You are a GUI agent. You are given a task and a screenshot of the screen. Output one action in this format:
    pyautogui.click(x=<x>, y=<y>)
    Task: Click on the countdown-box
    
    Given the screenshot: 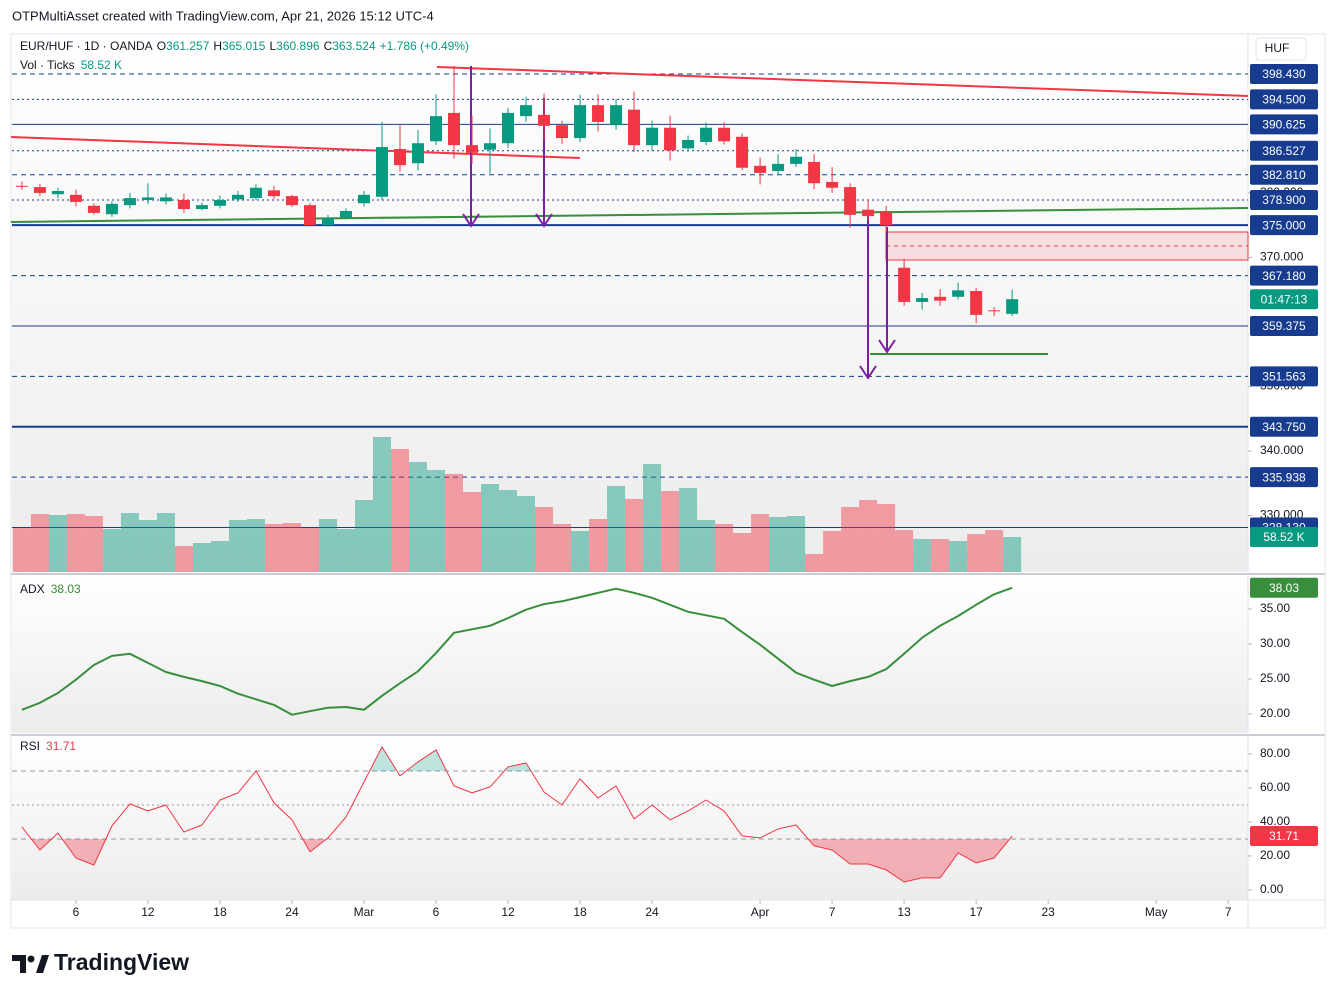 What is the action you would take?
    pyautogui.click(x=1284, y=299)
    